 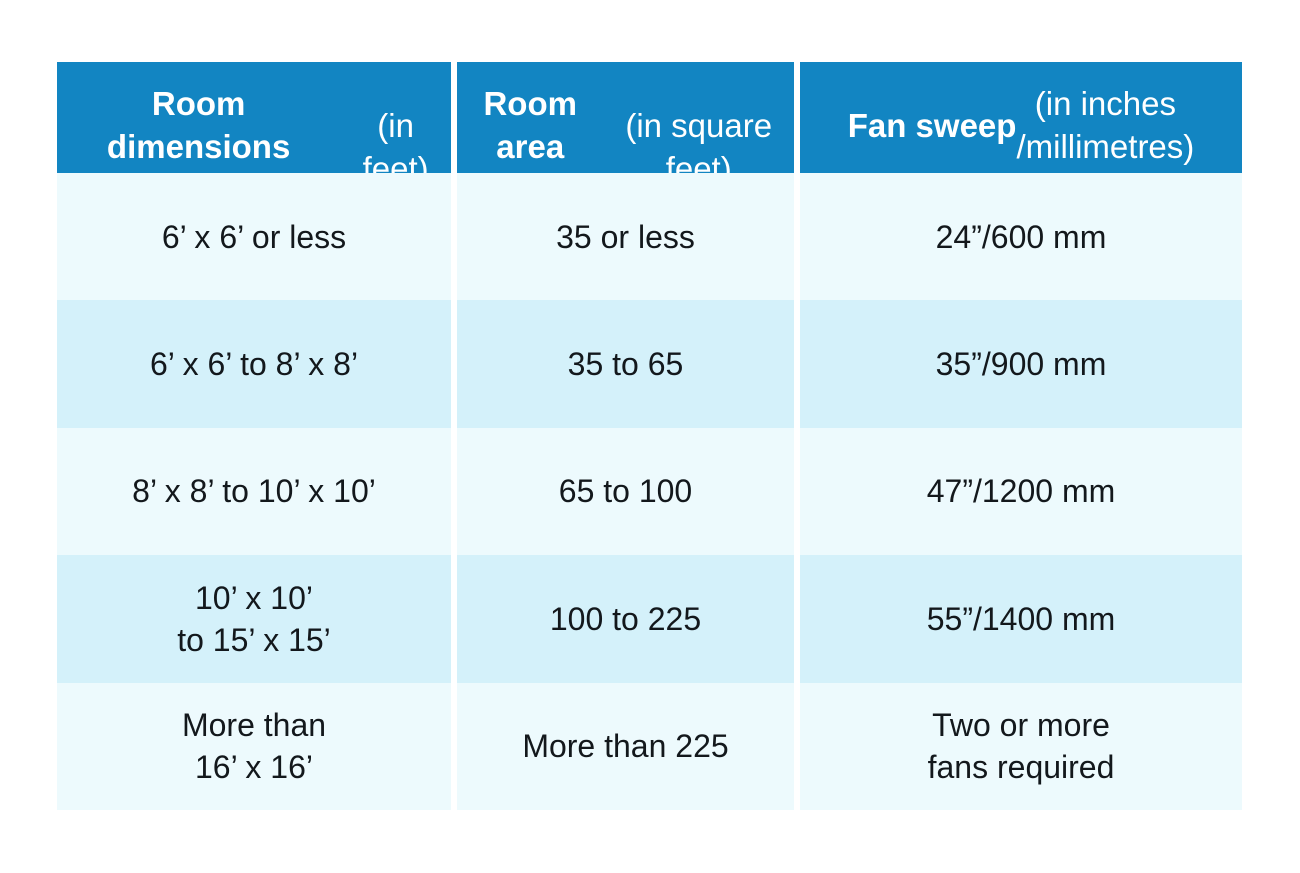 I want to click on fan-sweep-cell: 47”/1200 mm, so click(x=1021, y=491).